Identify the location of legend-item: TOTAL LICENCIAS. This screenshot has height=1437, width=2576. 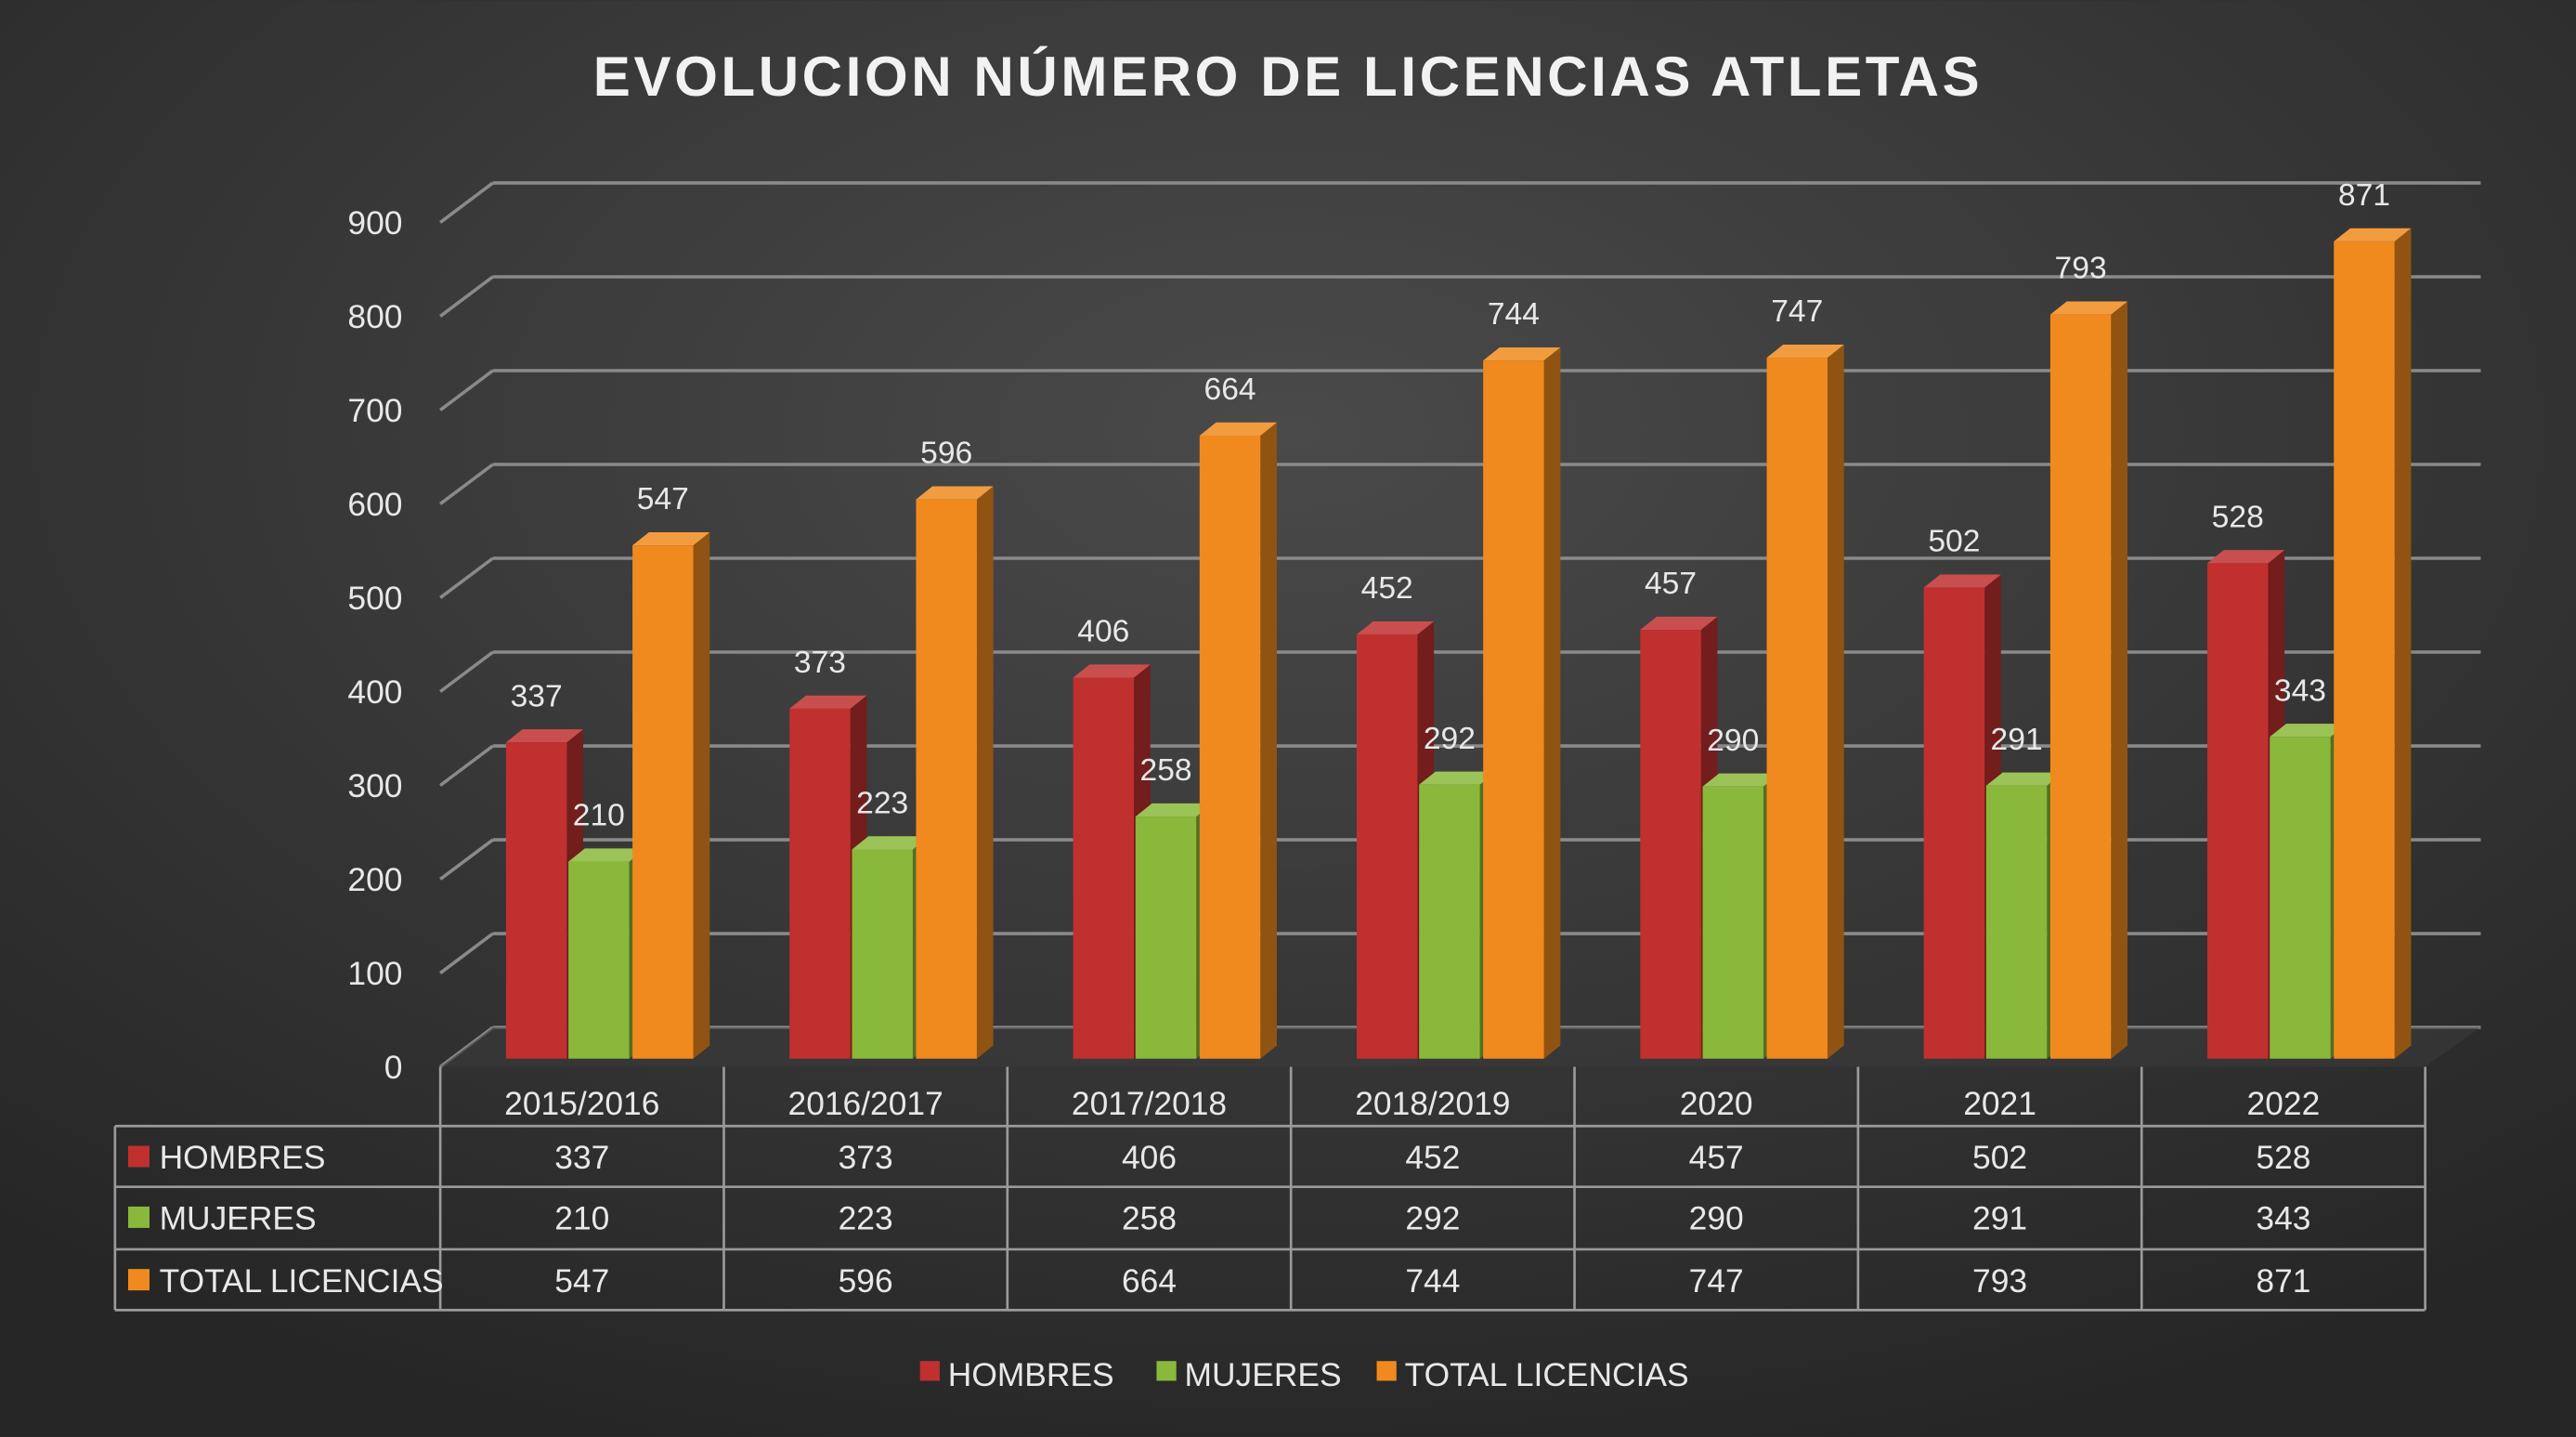
(1532, 1375).